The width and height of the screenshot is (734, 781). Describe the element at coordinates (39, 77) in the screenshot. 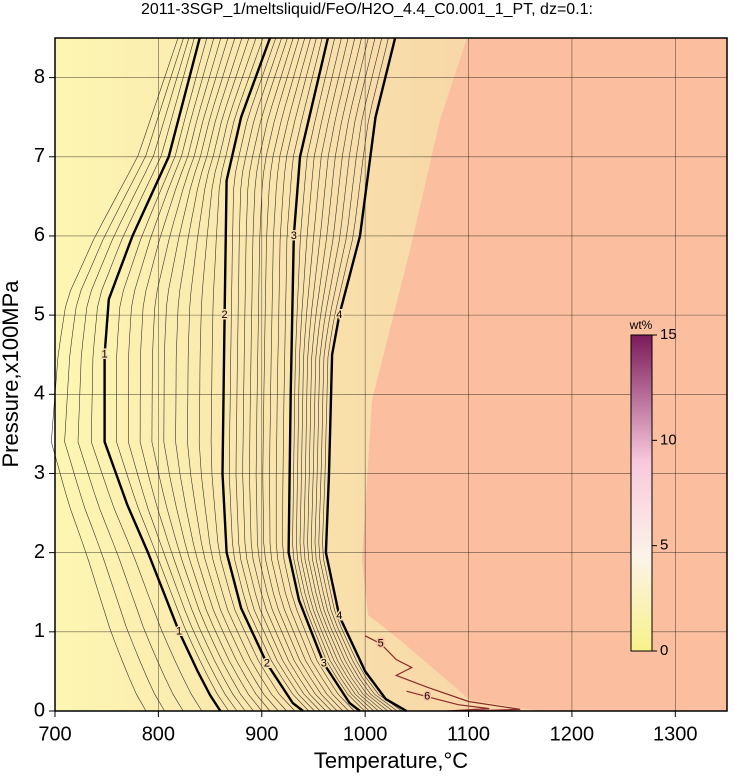

I see `y-tick-label: 8` at that location.